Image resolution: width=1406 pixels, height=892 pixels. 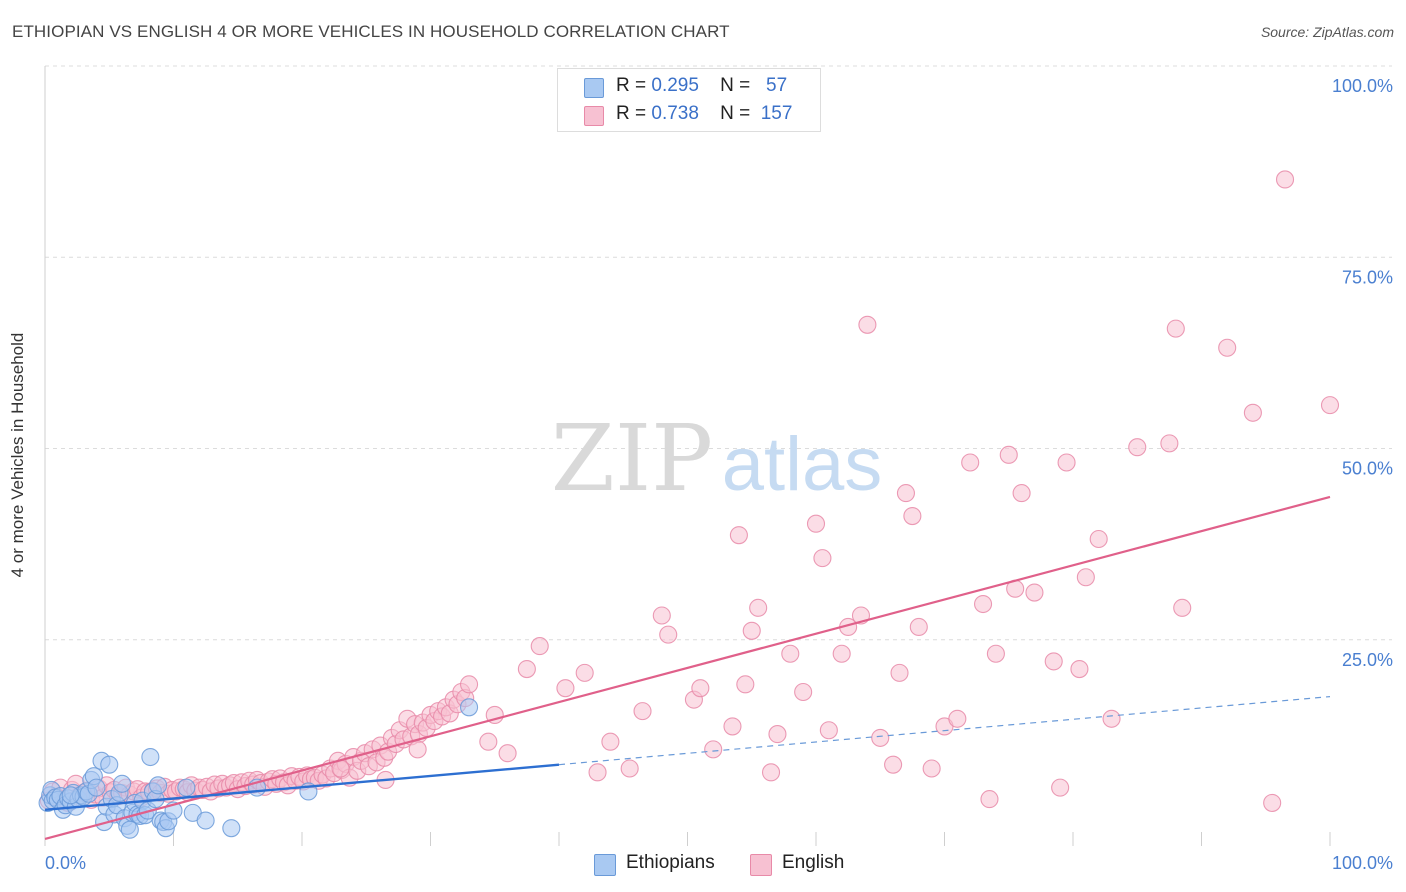 What do you see at coordinates (675, 113) in the screenshot?
I see `legend-r-value: 0.738` at bounding box center [675, 113].